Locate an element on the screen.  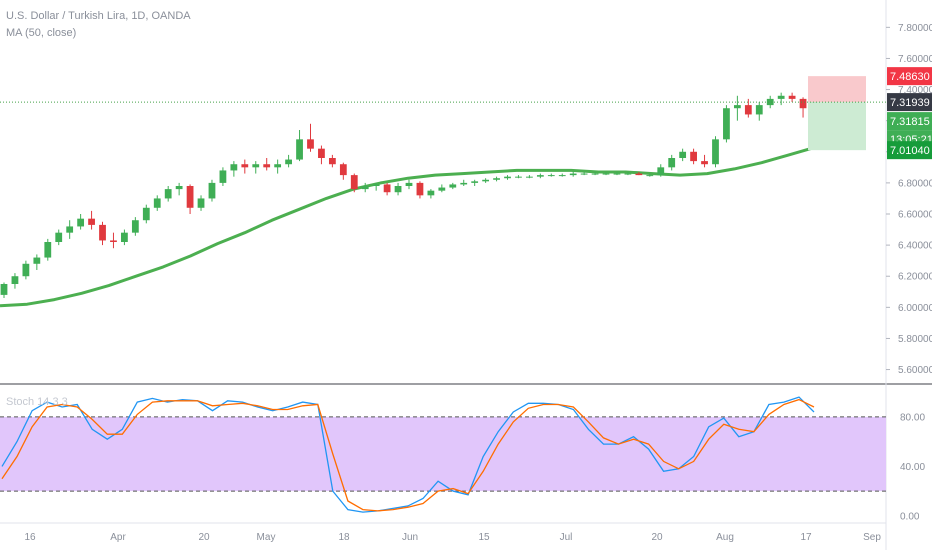
last-price-label-bg is located at coordinates (909, 121).